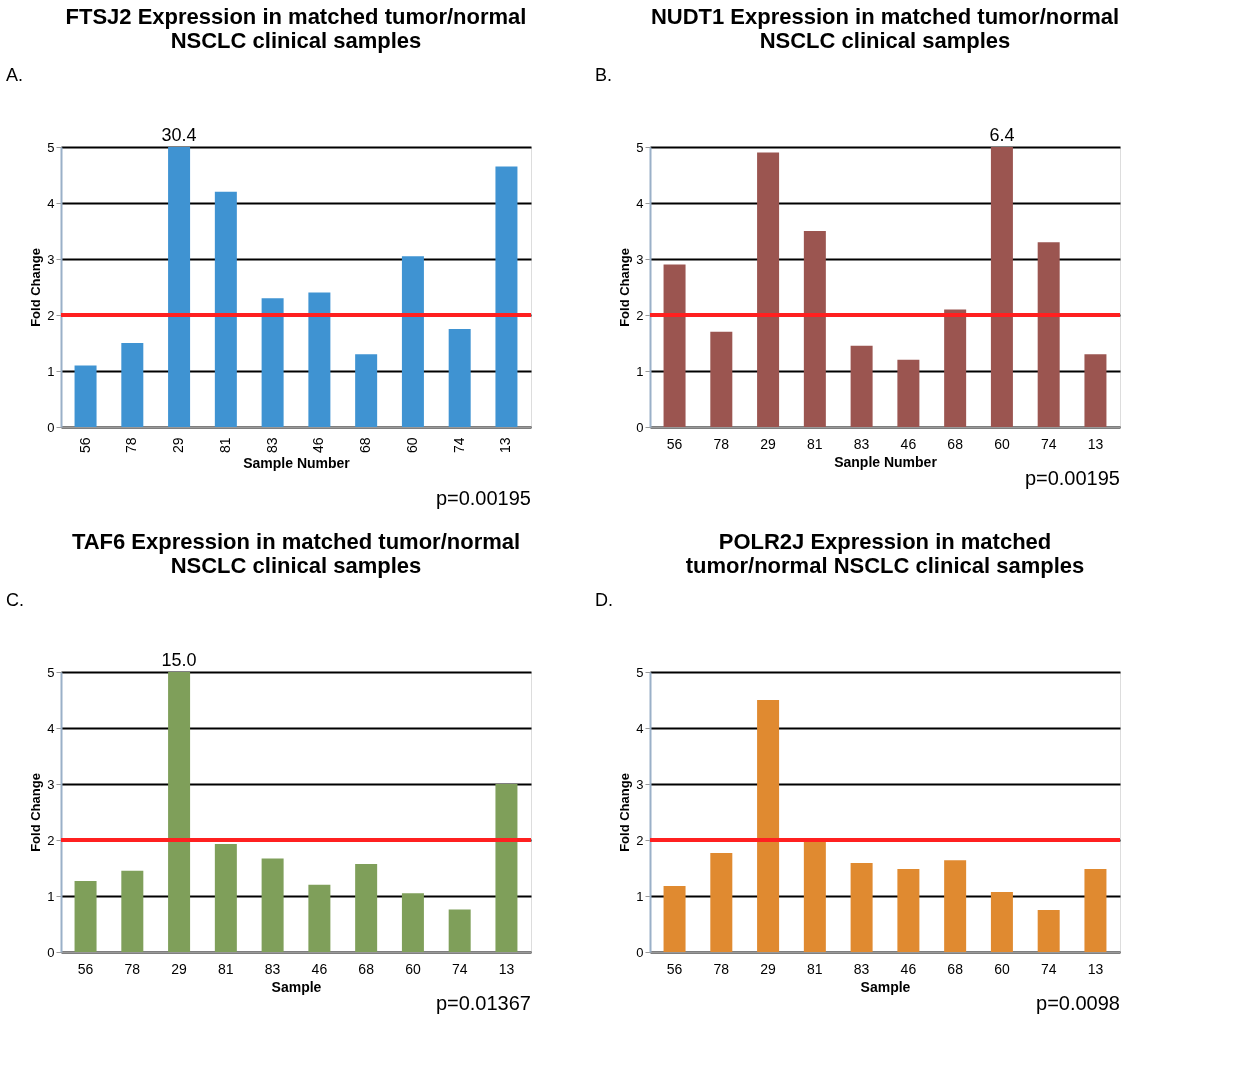 The height and width of the screenshot is (1092, 1255). Describe the element at coordinates (366, 968) in the screenshot. I see `x-tick-label: 68` at that location.